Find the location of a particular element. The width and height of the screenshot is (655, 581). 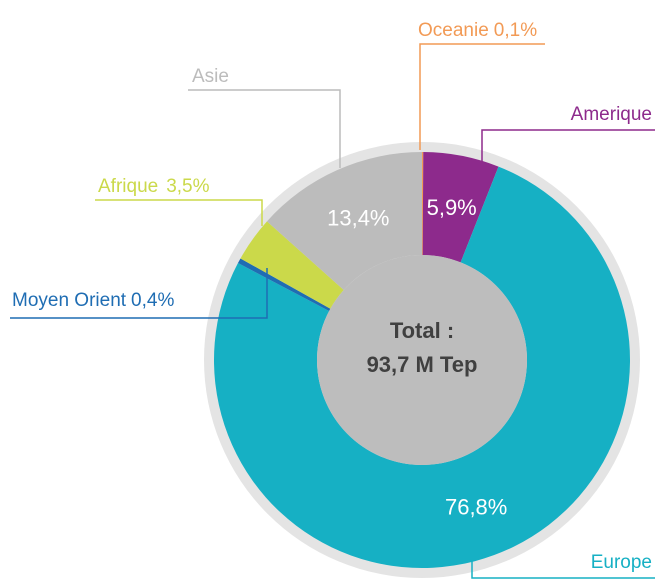

value-label: 76,8% is located at coordinates (476, 506).